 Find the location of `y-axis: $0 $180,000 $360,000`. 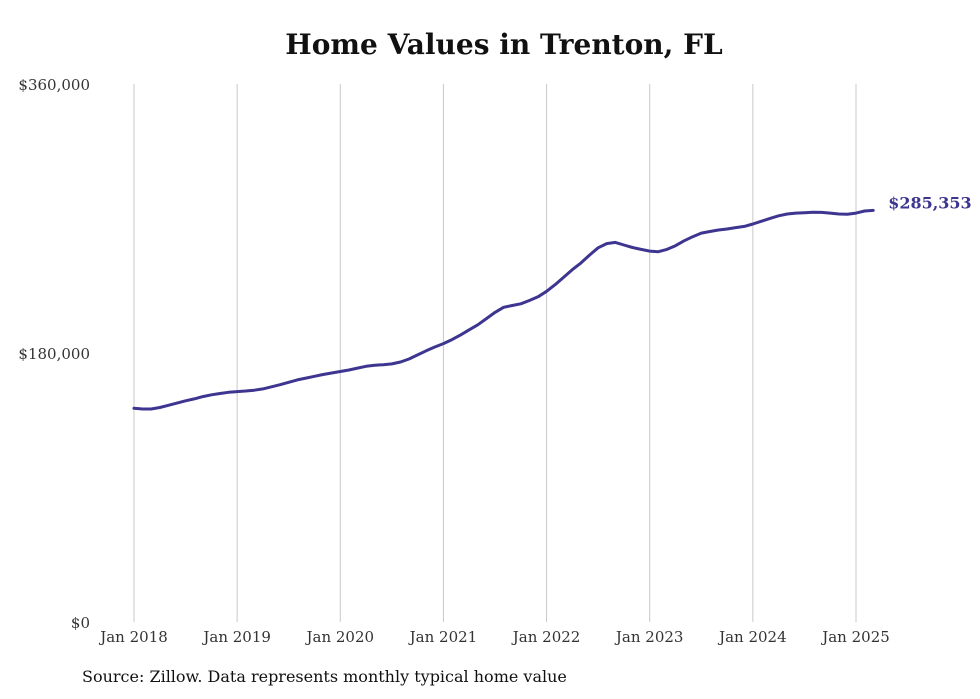

y-axis: $0 $180,000 $360,000 is located at coordinates (54, 354).